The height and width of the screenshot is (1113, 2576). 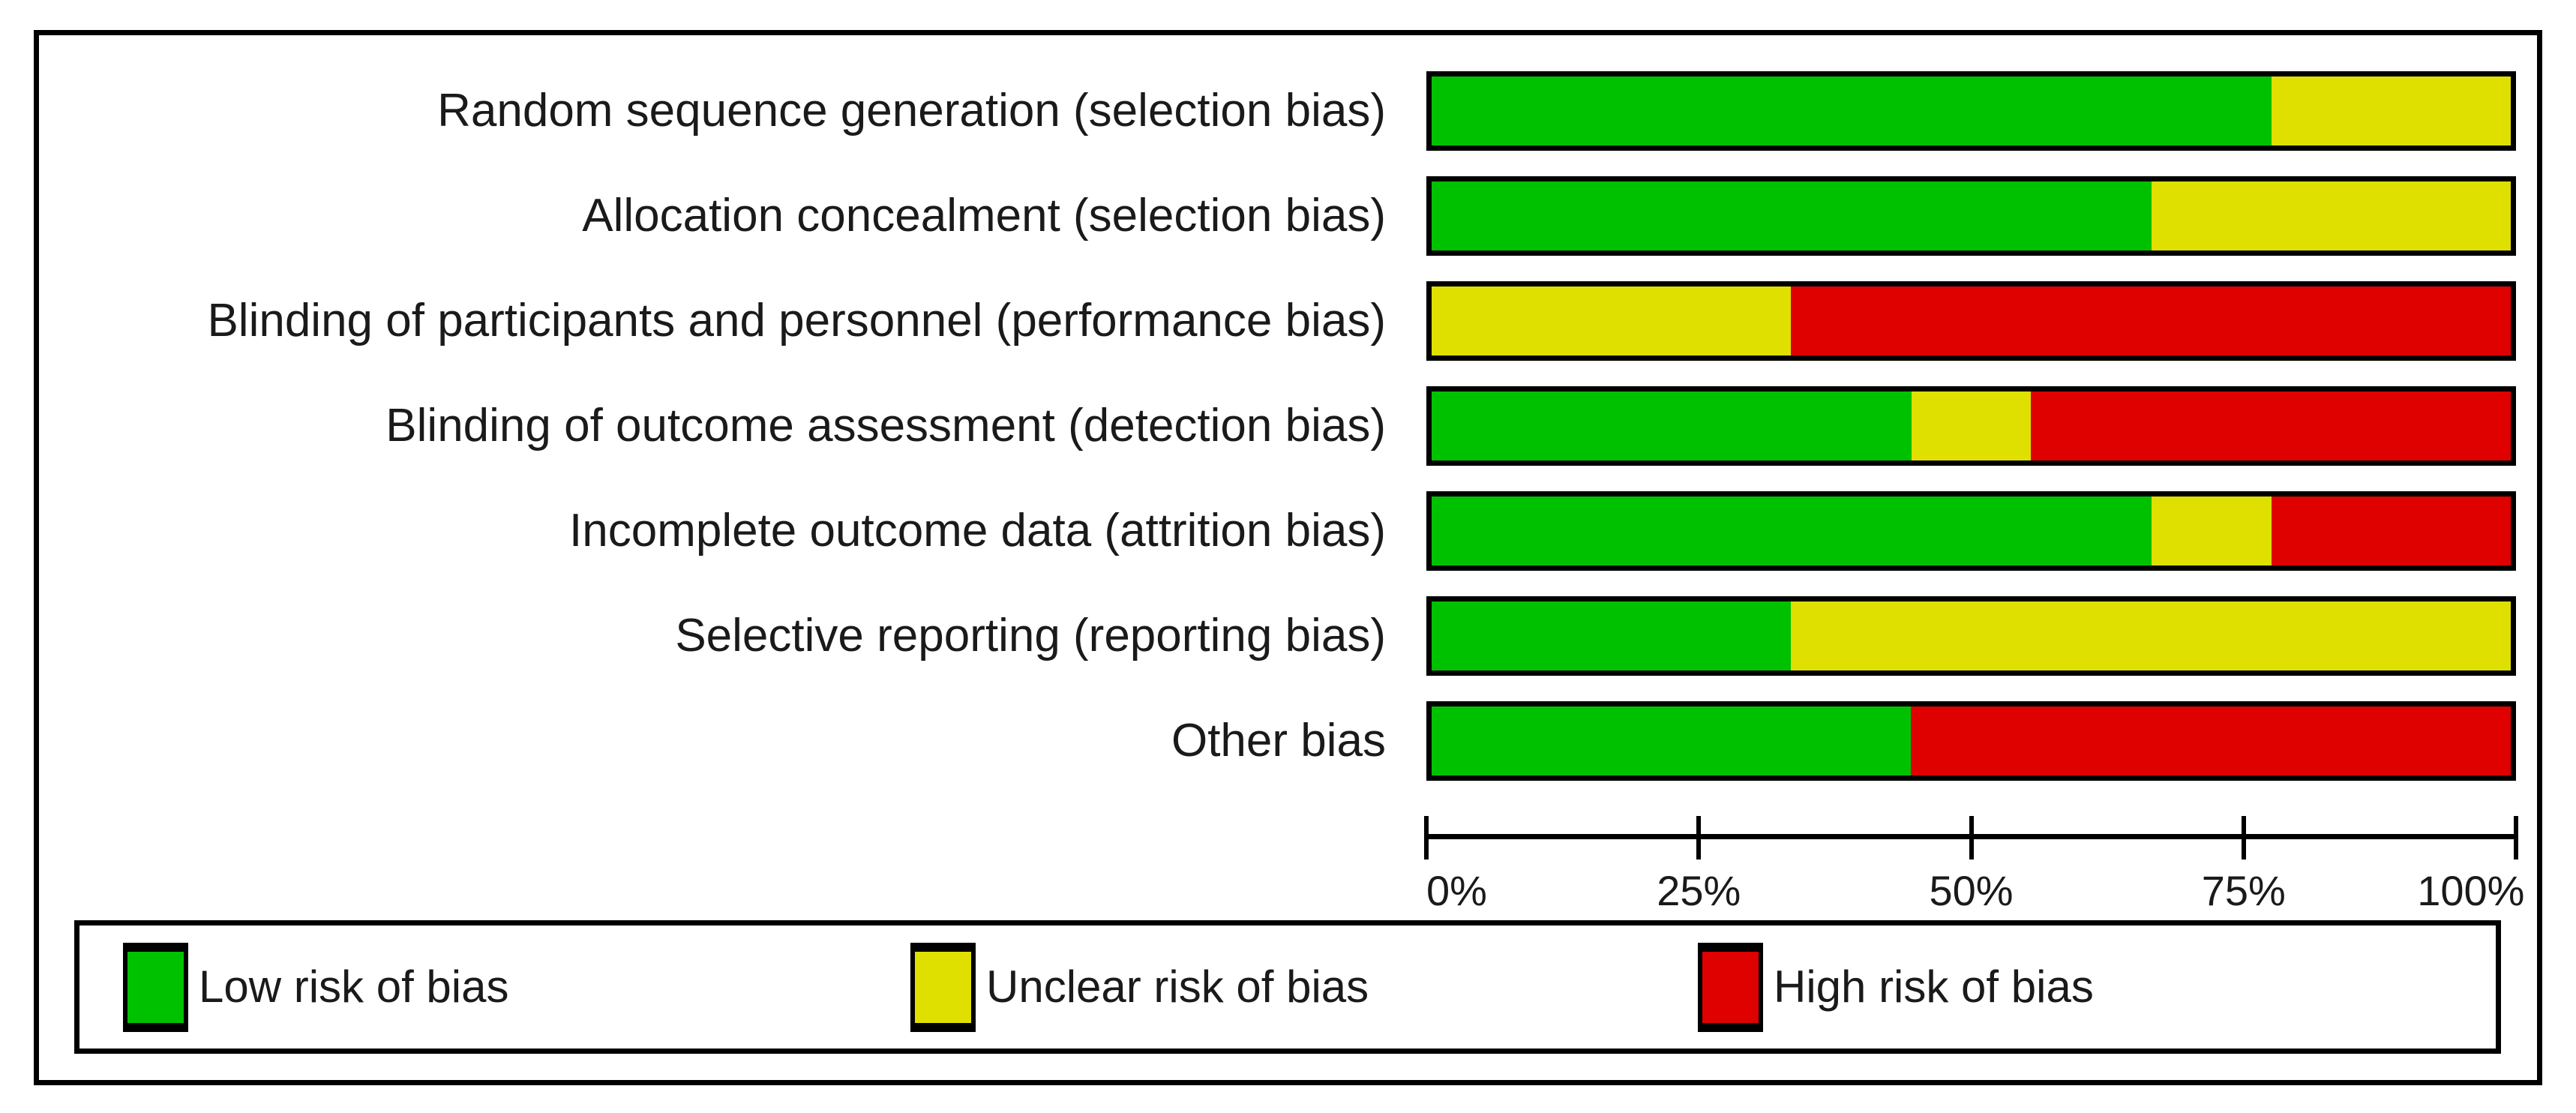 What do you see at coordinates (1699, 890) in the screenshot?
I see `axis-tick-label: 25%` at bounding box center [1699, 890].